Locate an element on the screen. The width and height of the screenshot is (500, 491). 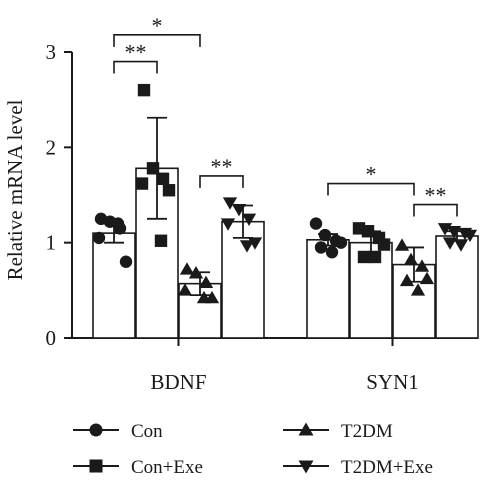
y-axis-label: Relative mRNA level is located at coordinates (15, 189).